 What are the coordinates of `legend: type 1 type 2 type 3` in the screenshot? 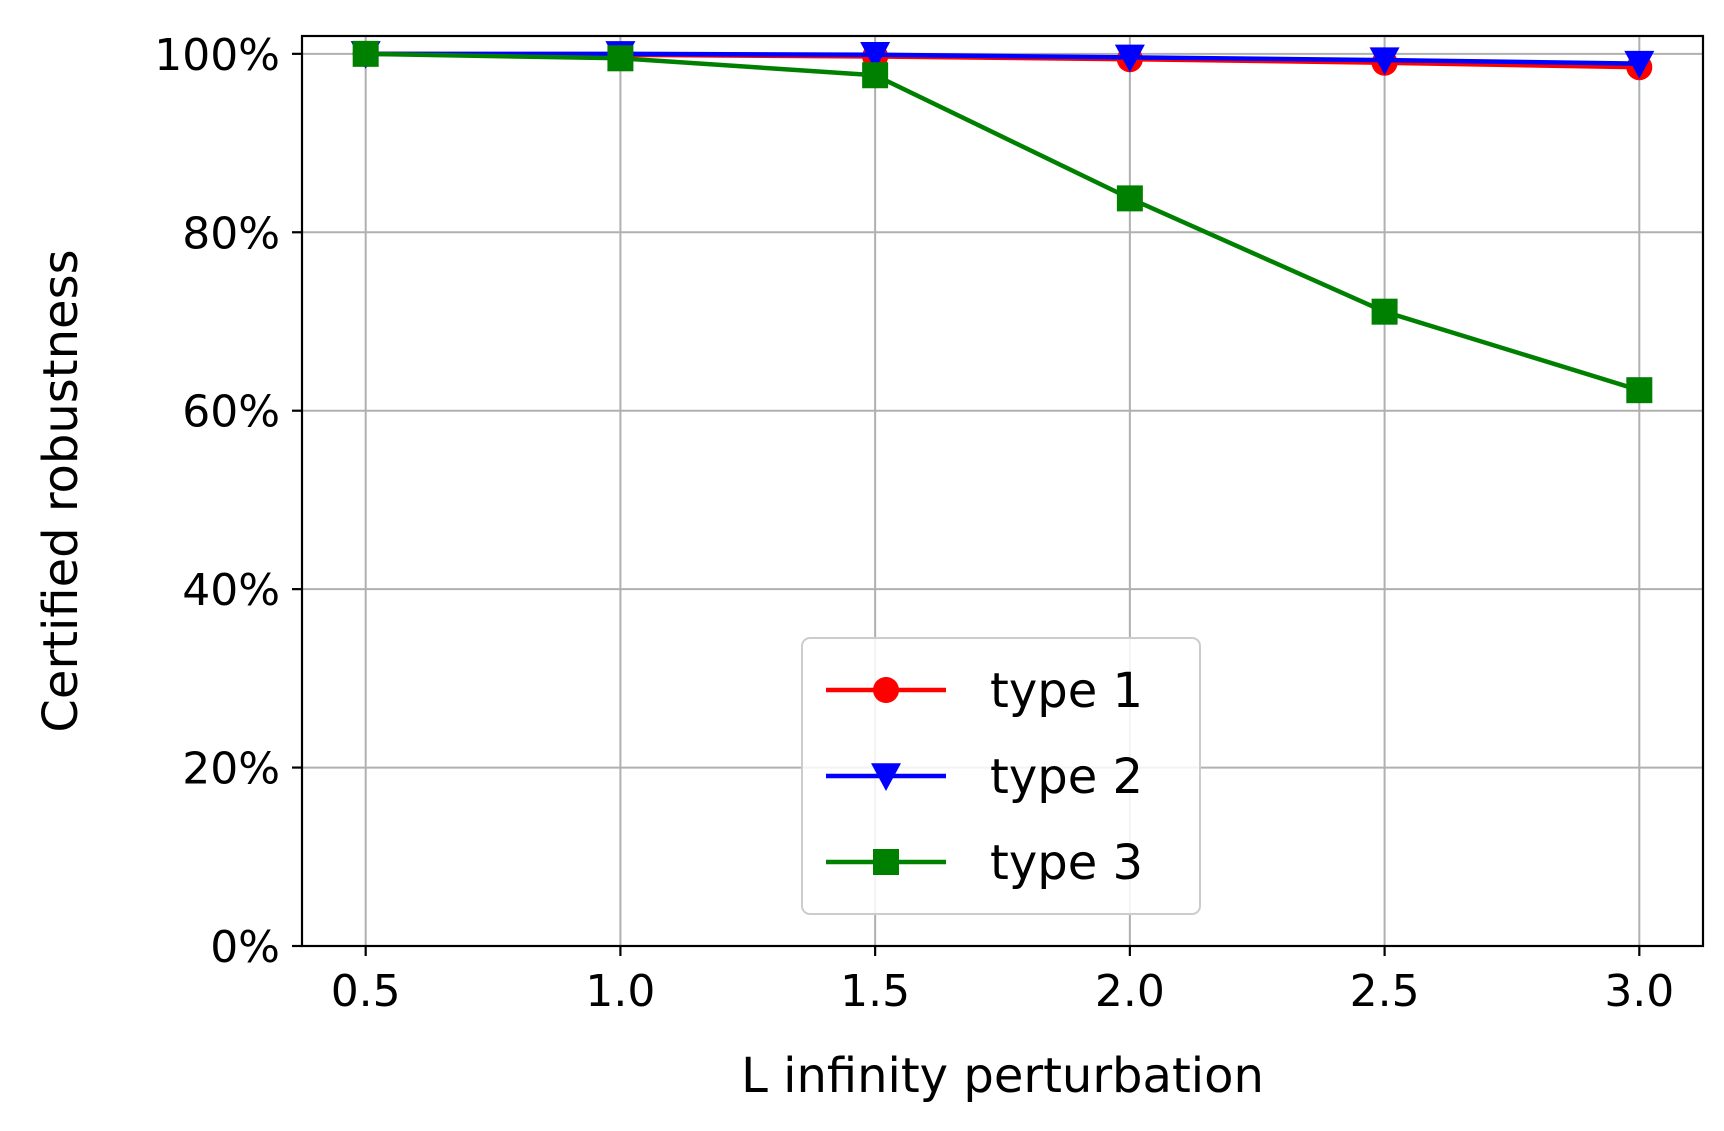 It's located at (1001, 776).